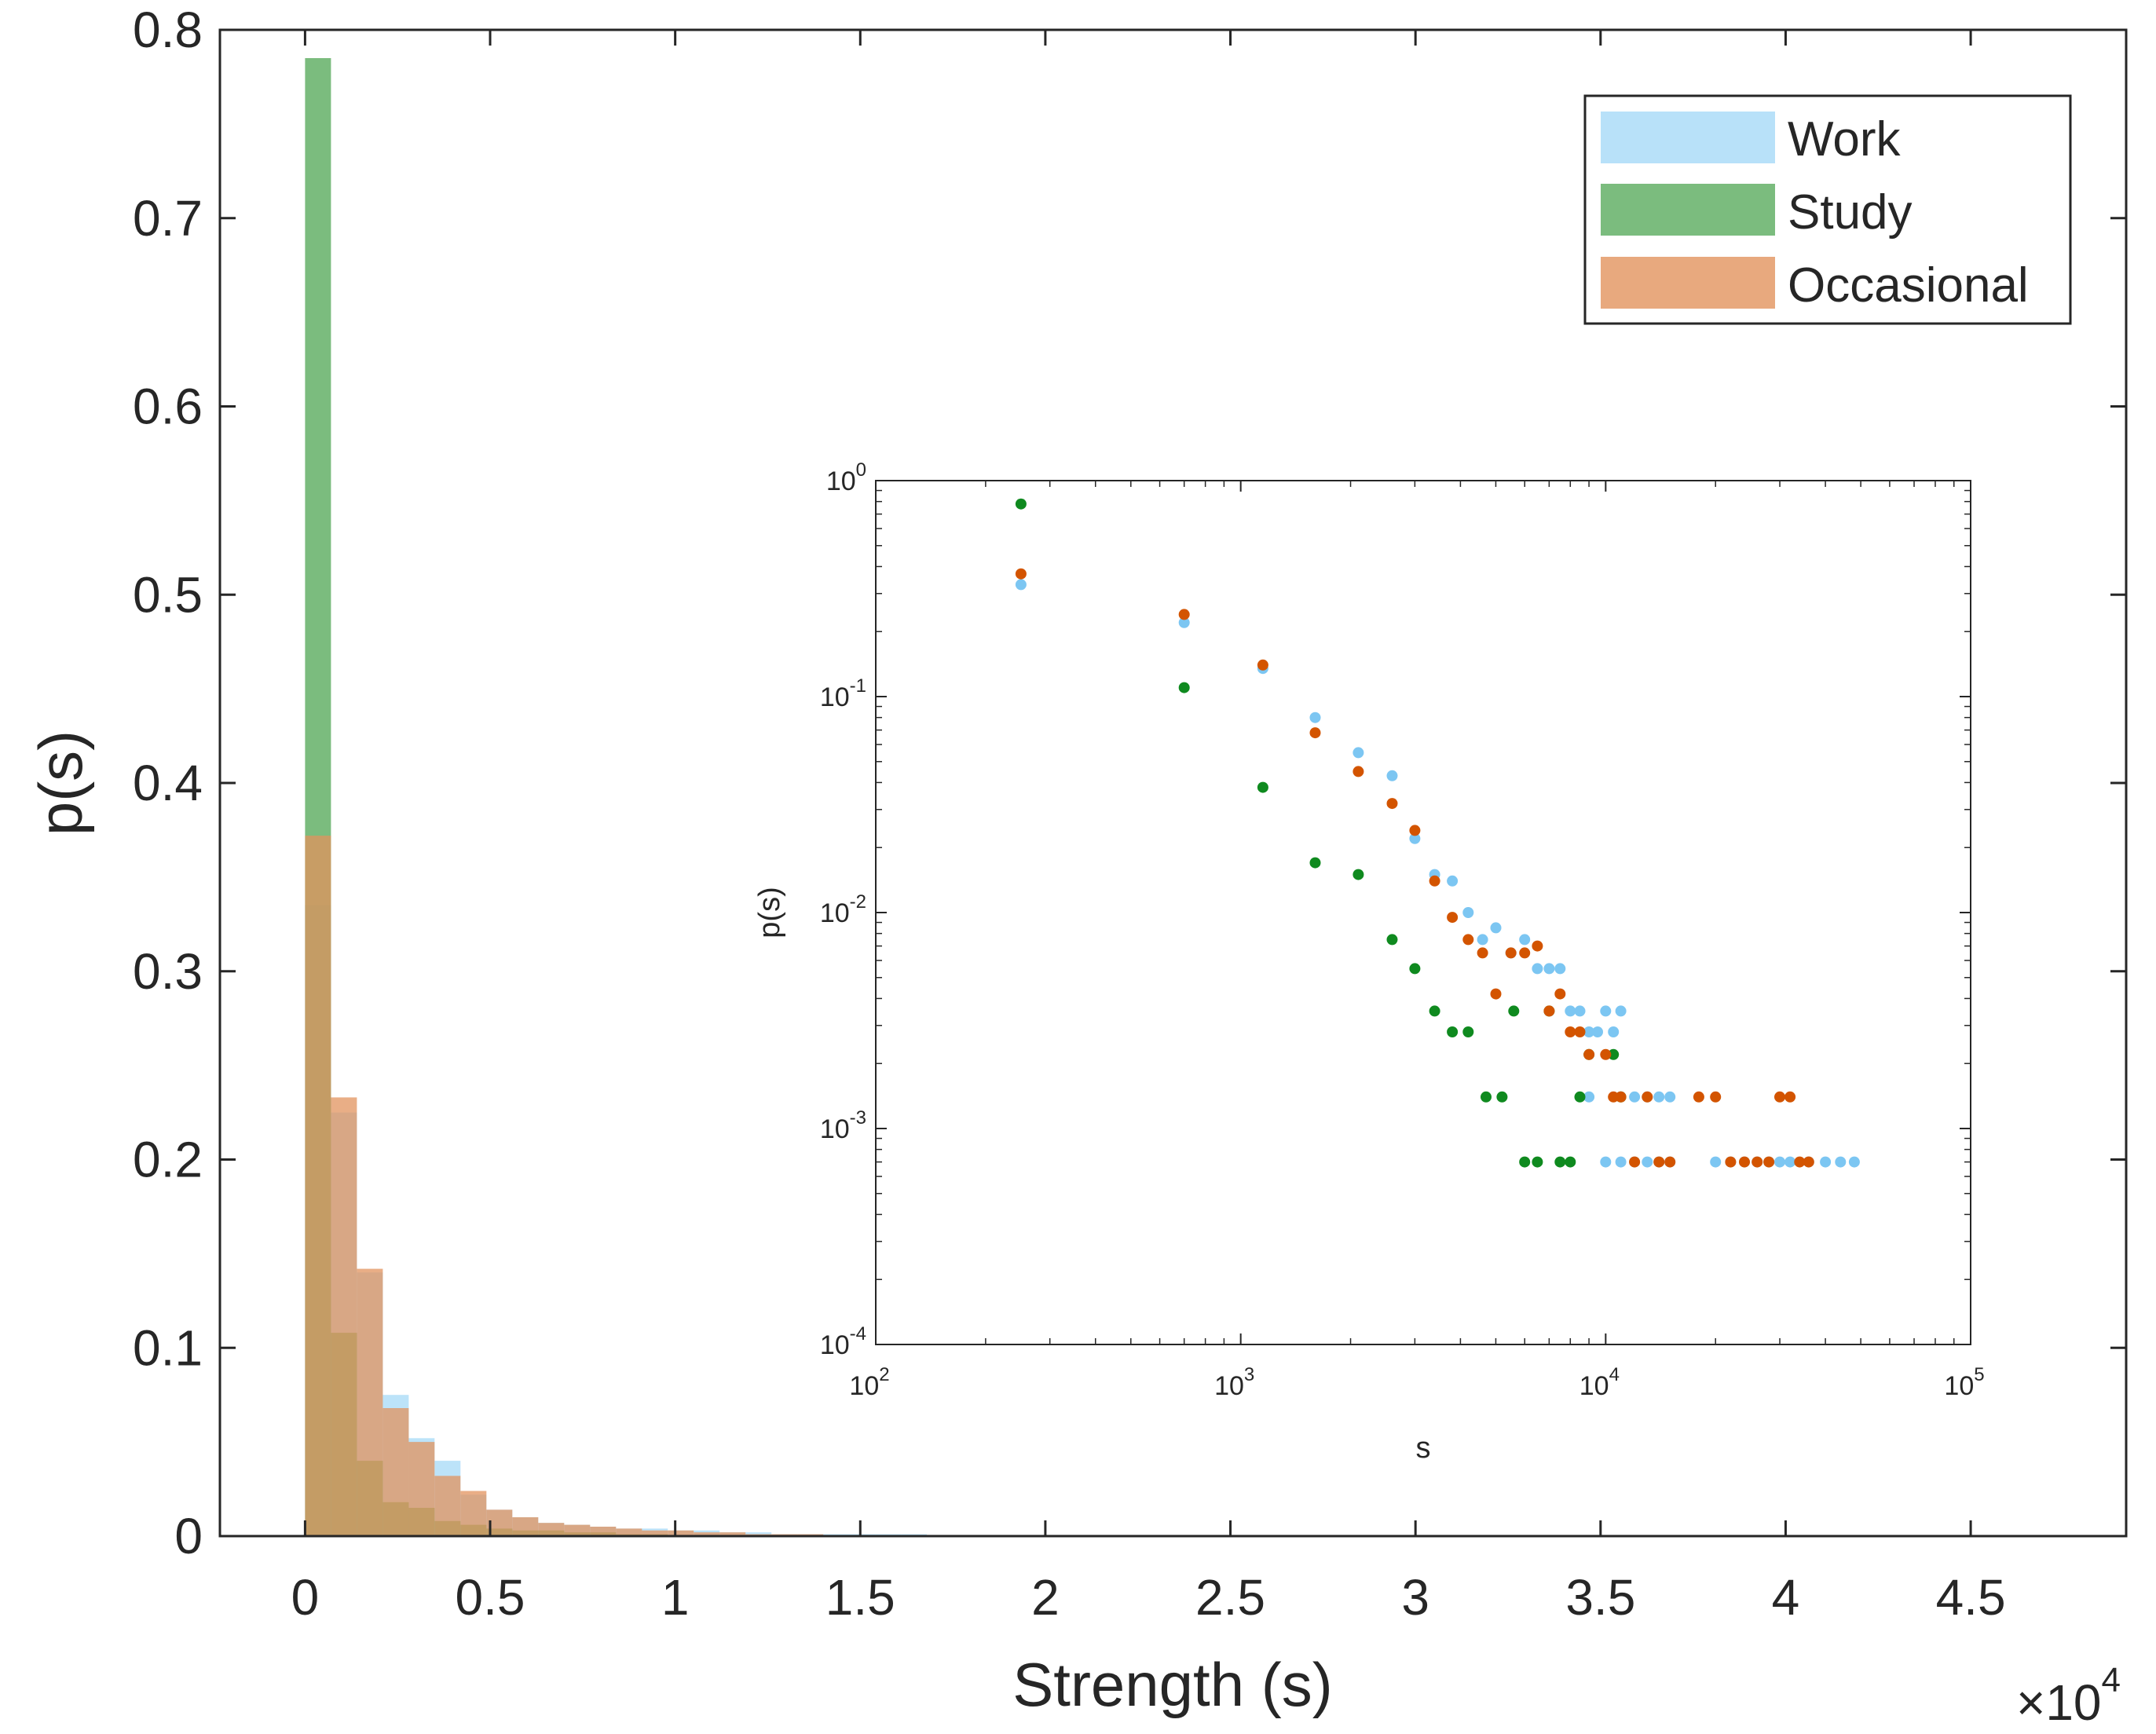 This screenshot has width=2156, height=1734. I want to click on inset-y-tick-label: 10⁻³, so click(843, 1125).